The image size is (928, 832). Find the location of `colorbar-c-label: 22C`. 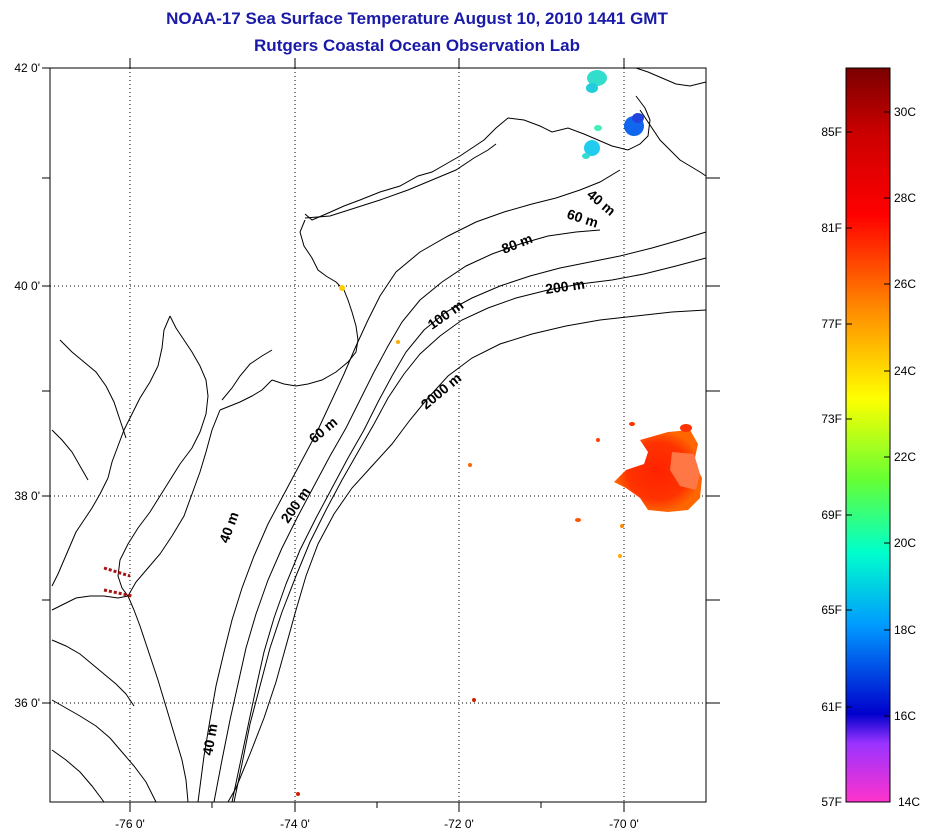

colorbar-c-label: 22C is located at coordinates (905, 457).